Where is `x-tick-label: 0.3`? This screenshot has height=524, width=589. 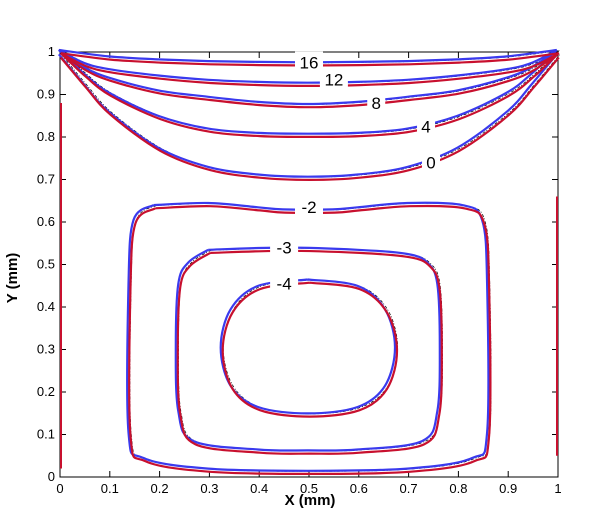 x-tick-label: 0.3 is located at coordinates (209, 488).